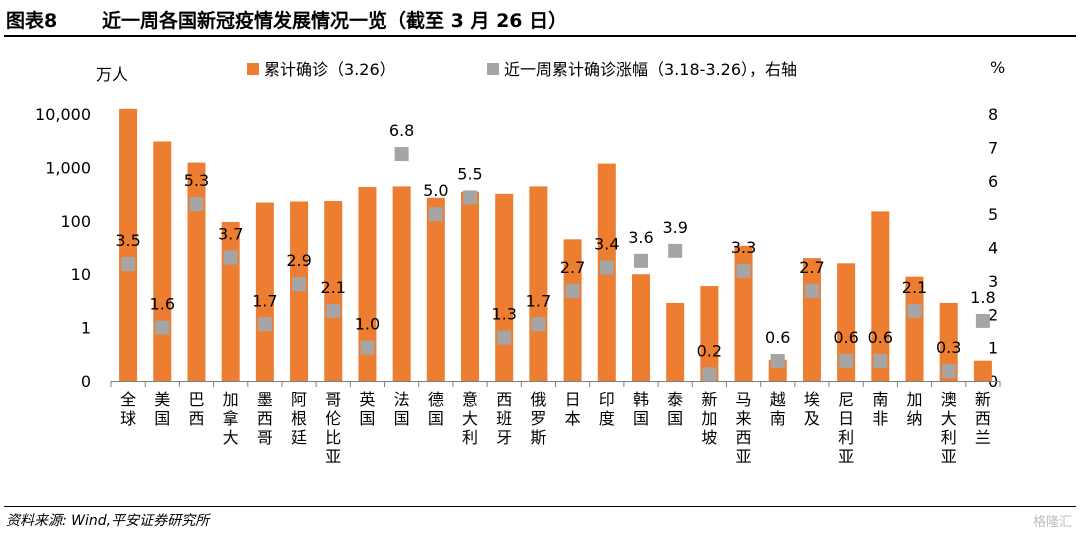 The height and width of the screenshot is (537, 1080). Describe the element at coordinates (846, 428) in the screenshot. I see `category-label: 尼日利亚` at that location.